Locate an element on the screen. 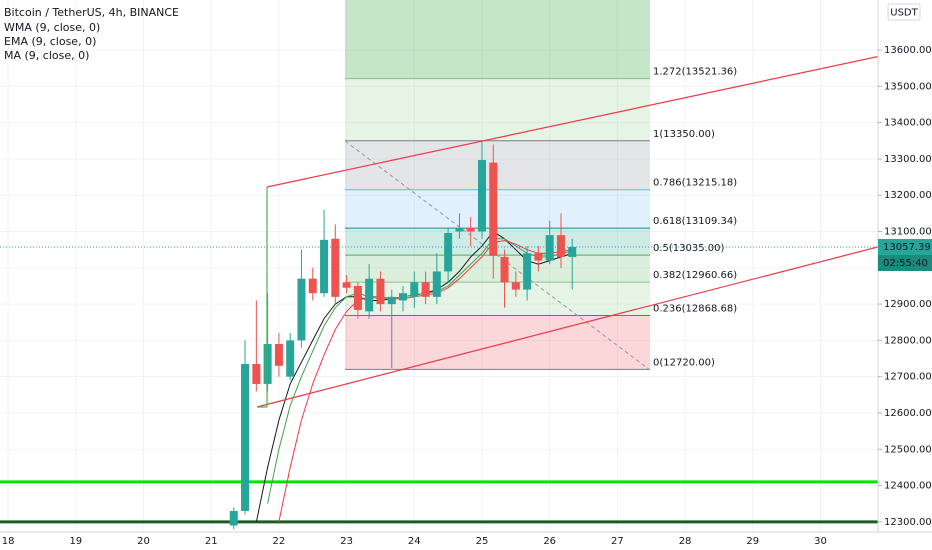 This screenshot has height=550, width=932. fib-label: 0.382(12960.66) is located at coordinates (695, 275).